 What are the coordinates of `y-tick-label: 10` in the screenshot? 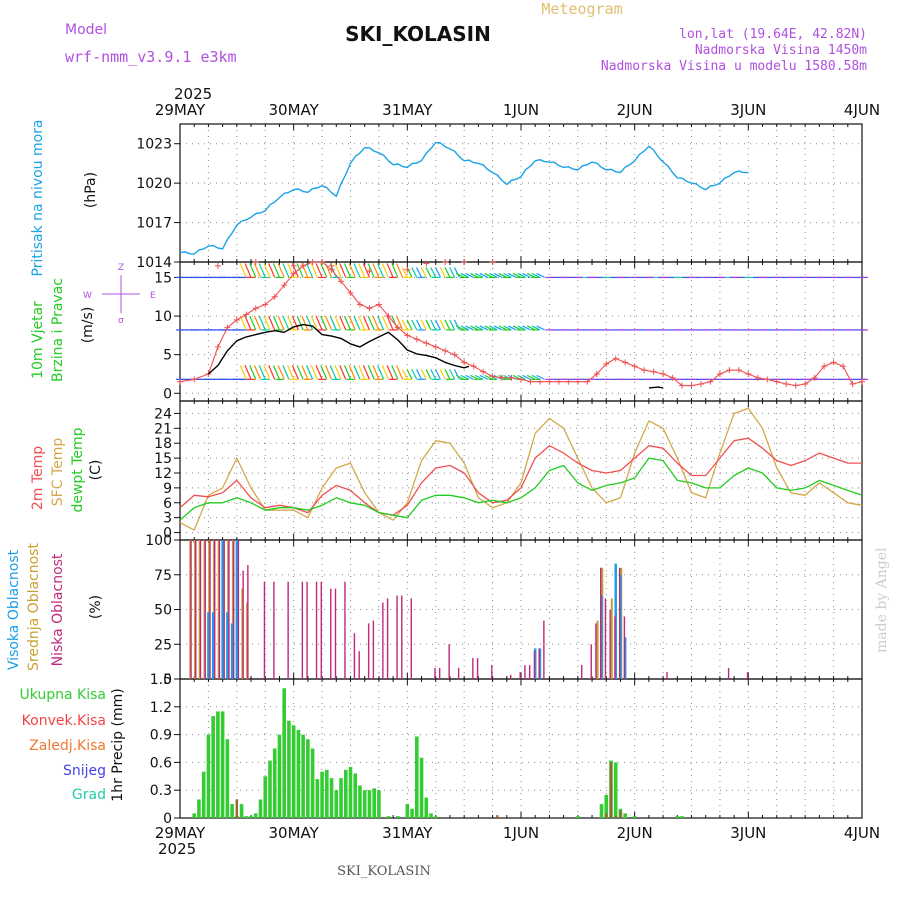 It's located at (163, 317).